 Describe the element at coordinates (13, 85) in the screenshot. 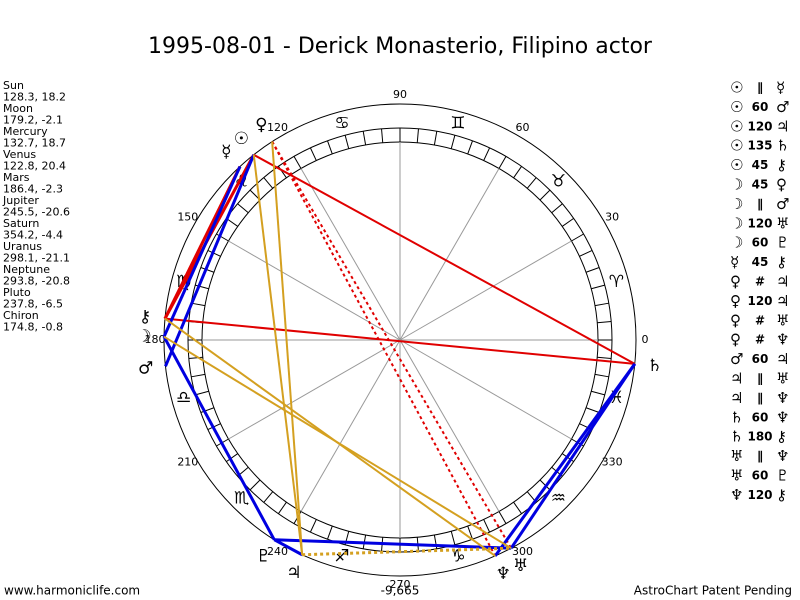

I see `planet-name: Sun` at that location.